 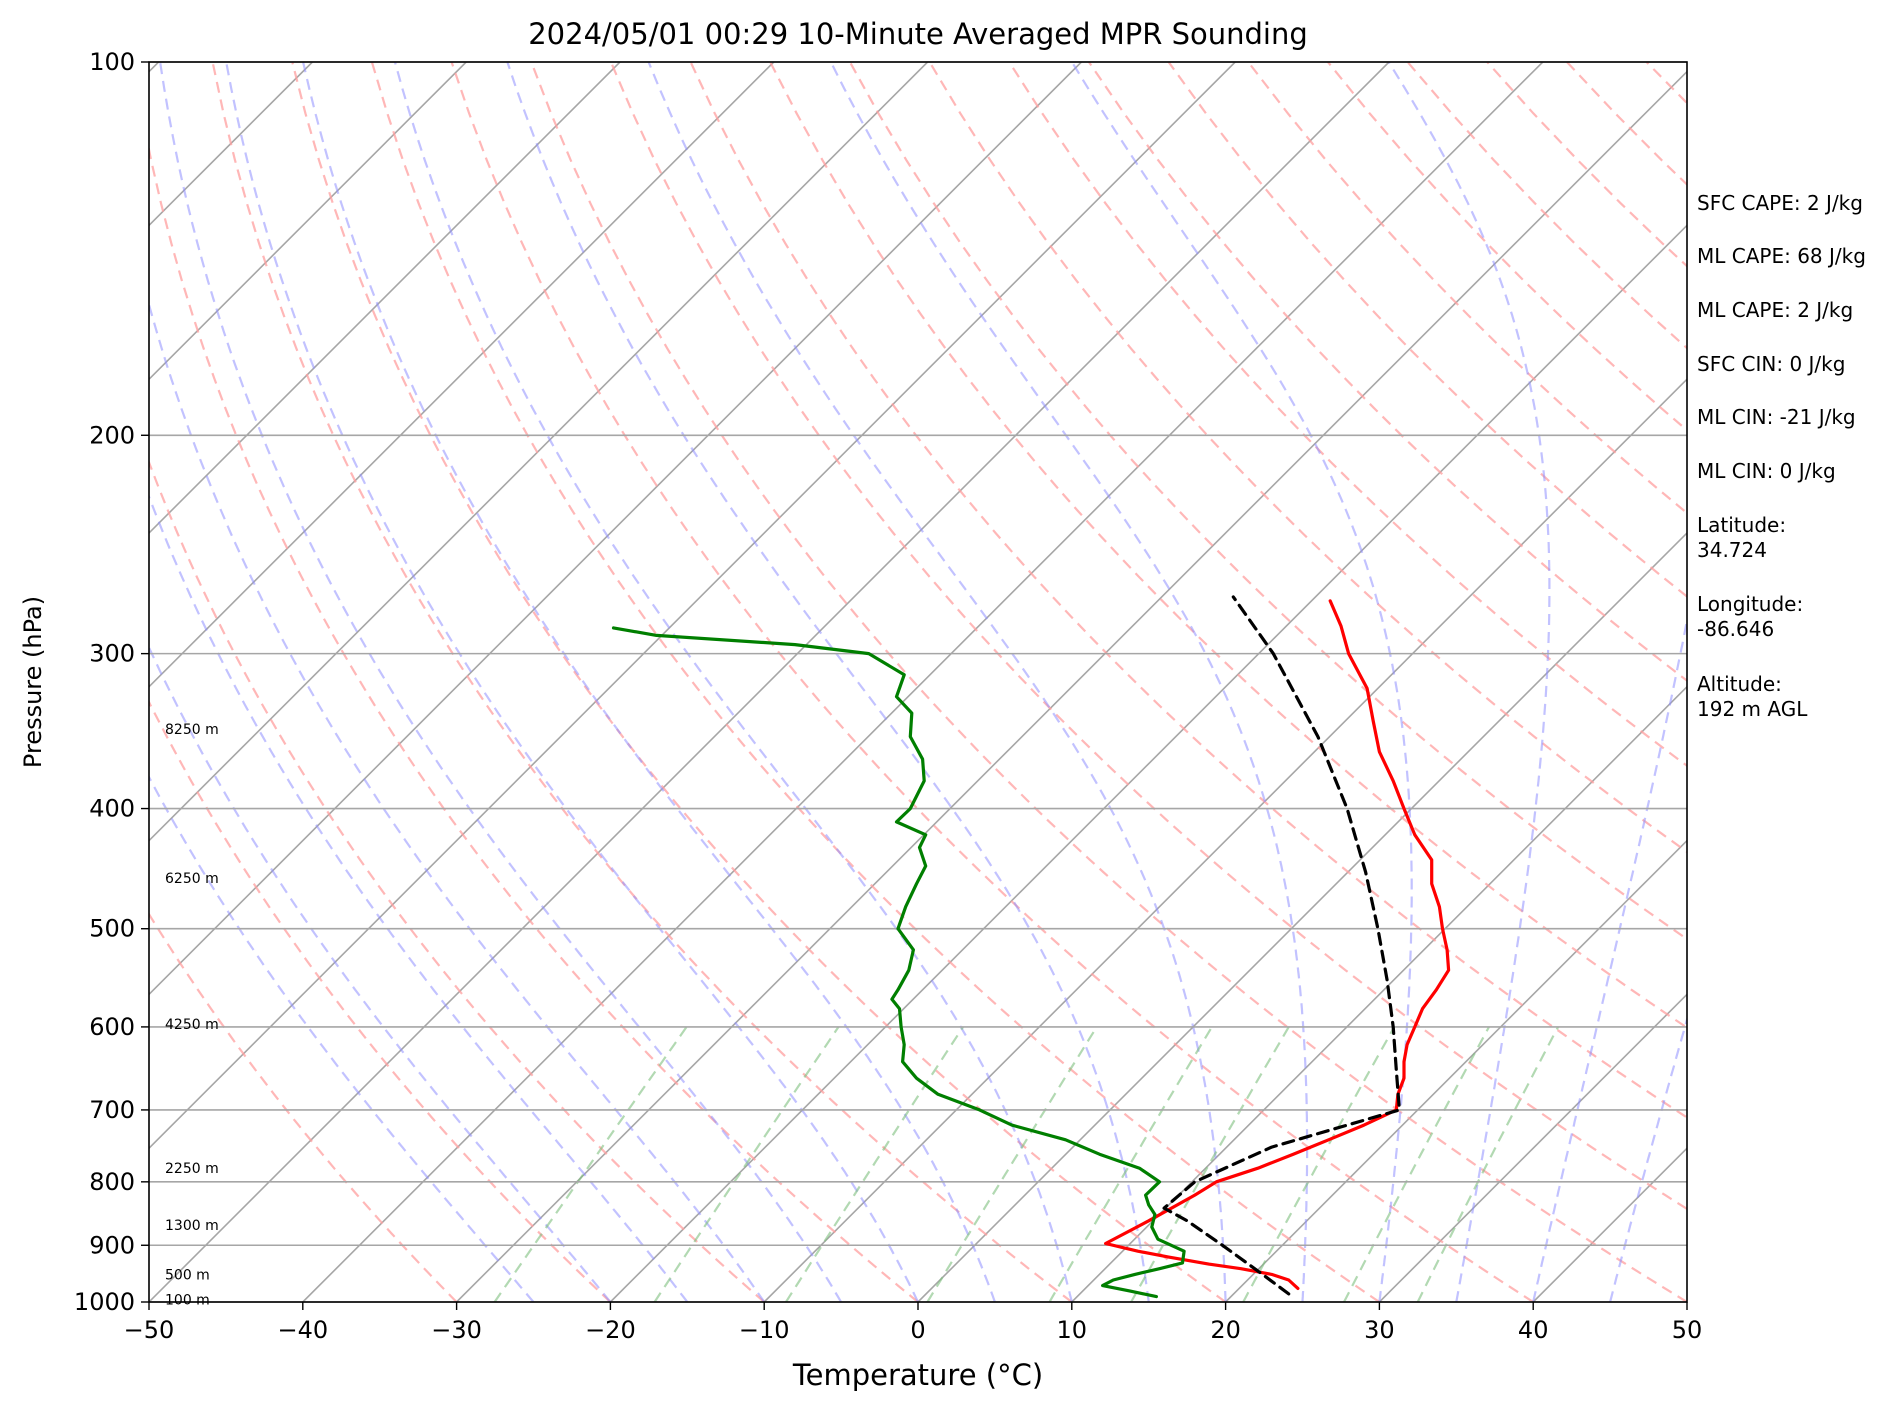 I want to click on height-label: 8250 m, so click(x=192, y=730).